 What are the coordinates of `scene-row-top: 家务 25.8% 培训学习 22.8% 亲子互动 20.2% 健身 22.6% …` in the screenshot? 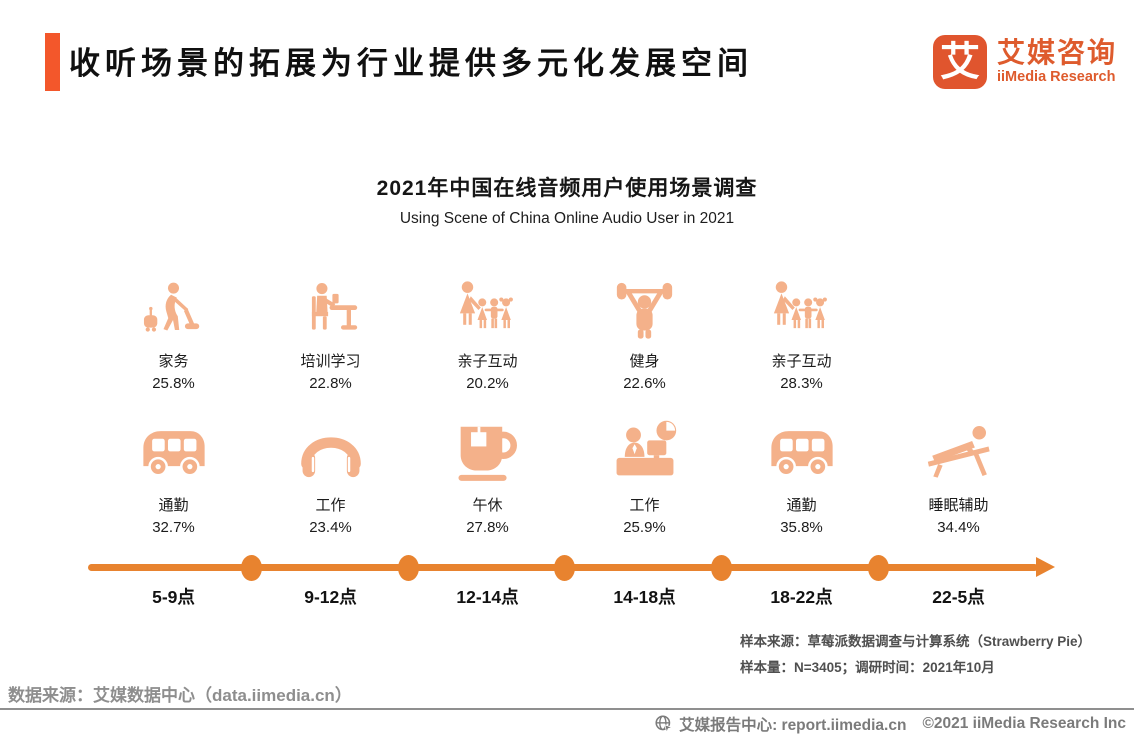 It's located at (566, 337).